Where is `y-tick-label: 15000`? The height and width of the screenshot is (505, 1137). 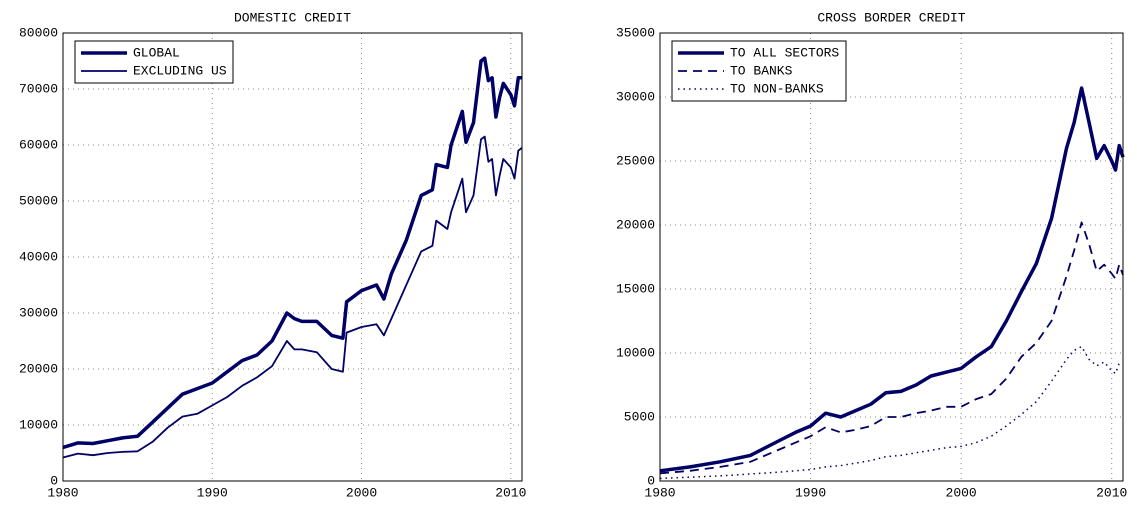 y-tick-label: 15000 is located at coordinates (635, 288).